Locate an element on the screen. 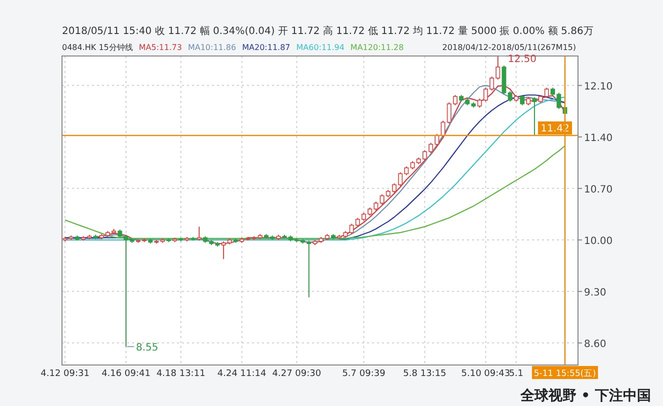  y-tick-label: 9.30 is located at coordinates (595, 292).